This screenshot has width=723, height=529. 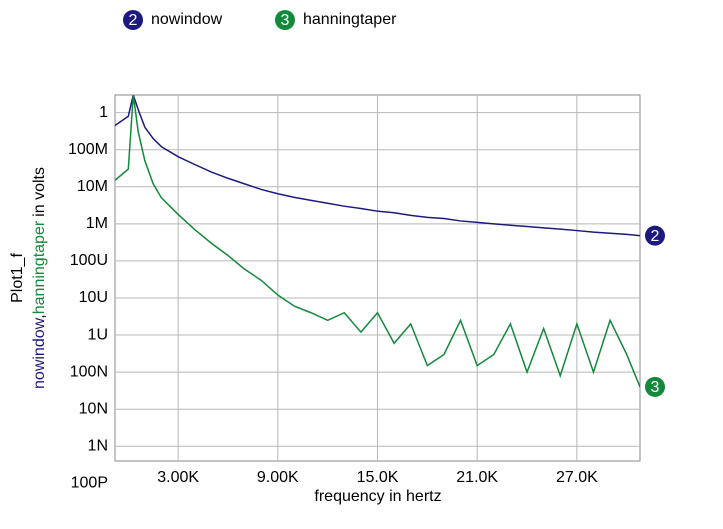 What do you see at coordinates (28, 278) in the screenshot?
I see `y-axis-label: Plot1_f nowindow,hanningtaper in volts` at bounding box center [28, 278].